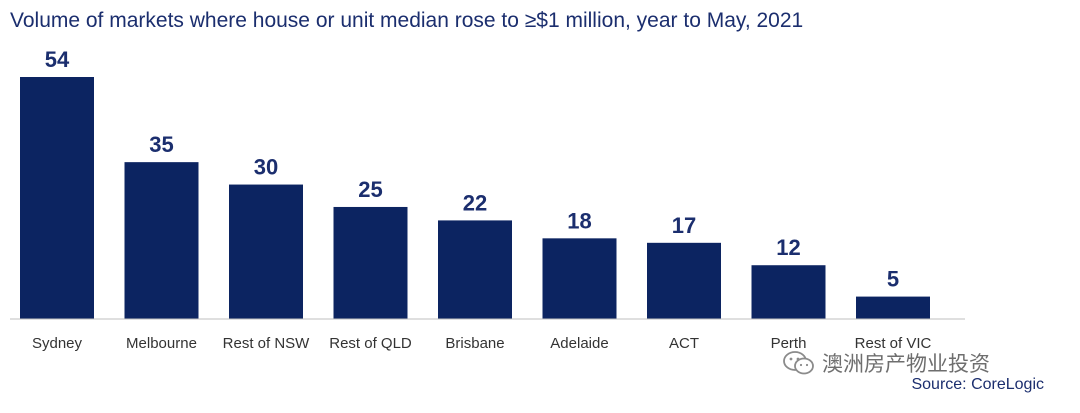 This screenshot has height=413, width=1080. What do you see at coordinates (684, 343) in the screenshot?
I see `category-label: ACT` at bounding box center [684, 343].